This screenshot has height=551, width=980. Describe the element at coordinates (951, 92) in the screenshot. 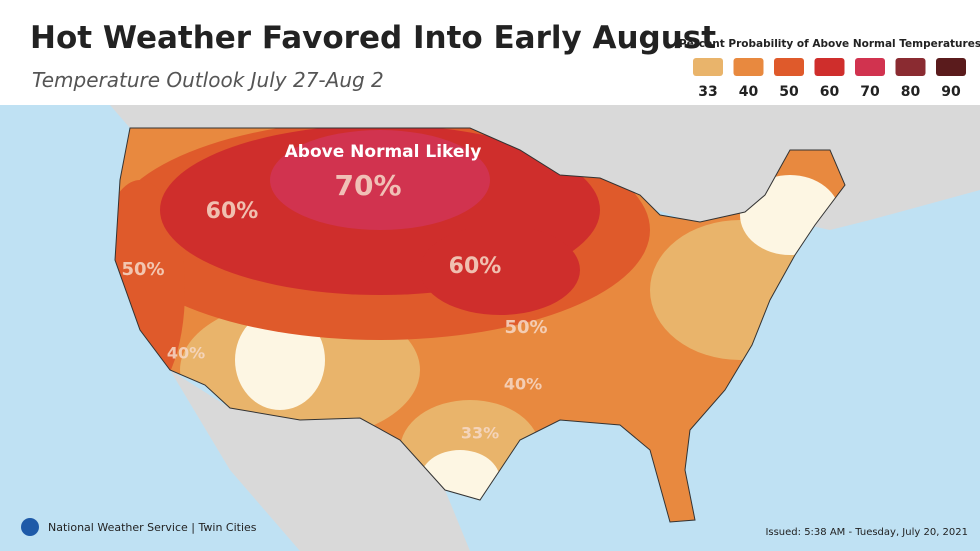

I see `legend-label: 90` at that location.